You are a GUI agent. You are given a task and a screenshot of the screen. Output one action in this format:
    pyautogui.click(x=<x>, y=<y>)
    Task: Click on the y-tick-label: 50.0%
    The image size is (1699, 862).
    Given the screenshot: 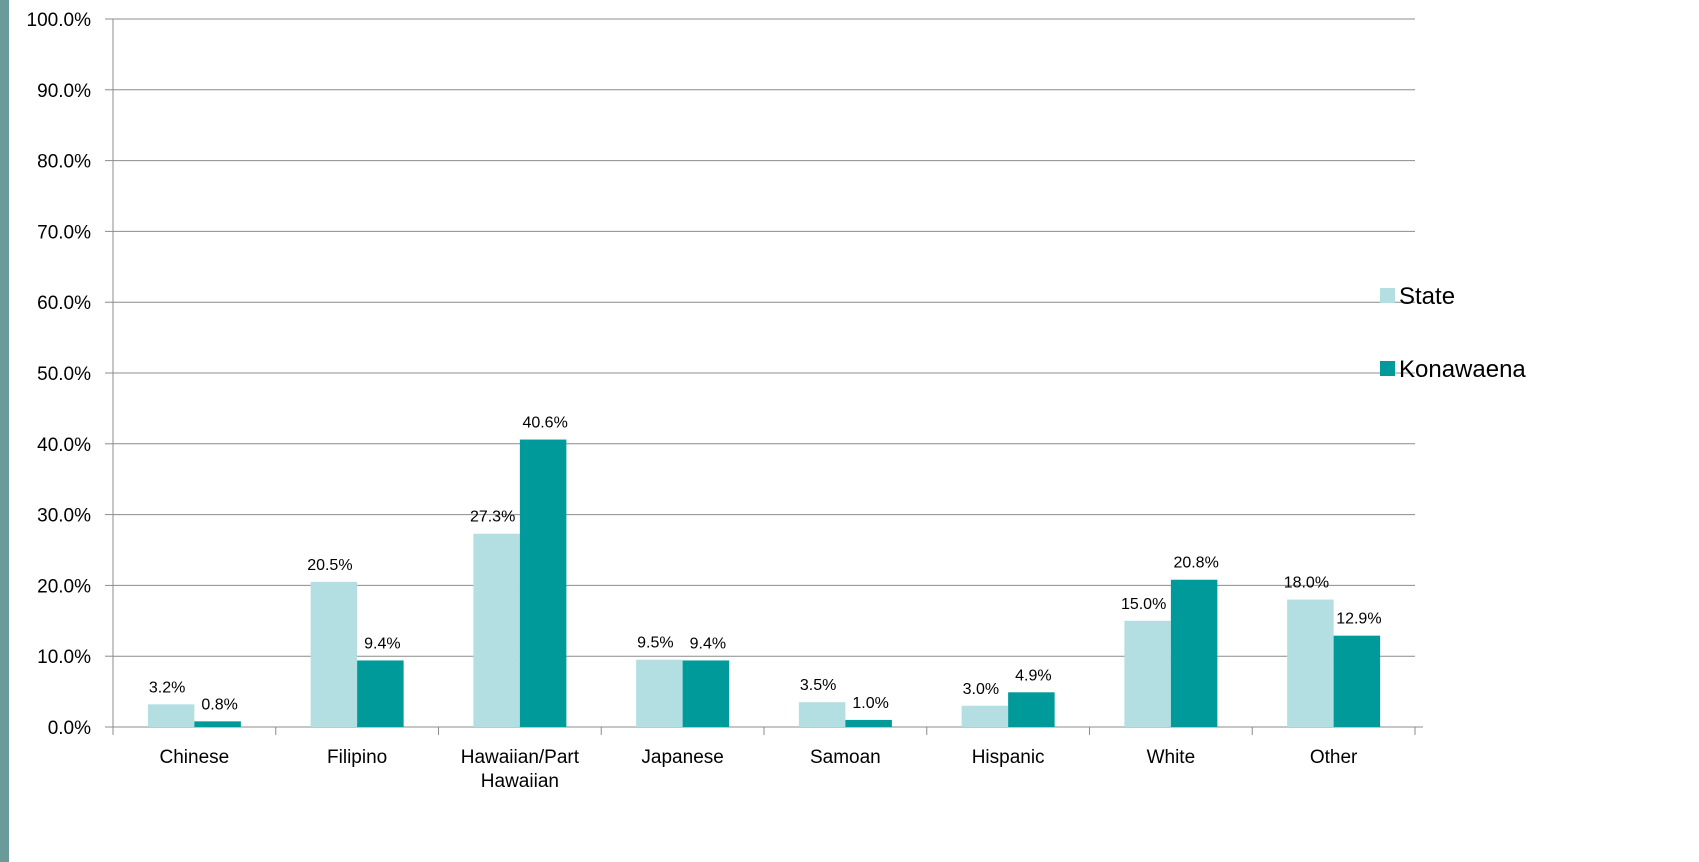 What is the action you would take?
    pyautogui.click(x=64, y=374)
    